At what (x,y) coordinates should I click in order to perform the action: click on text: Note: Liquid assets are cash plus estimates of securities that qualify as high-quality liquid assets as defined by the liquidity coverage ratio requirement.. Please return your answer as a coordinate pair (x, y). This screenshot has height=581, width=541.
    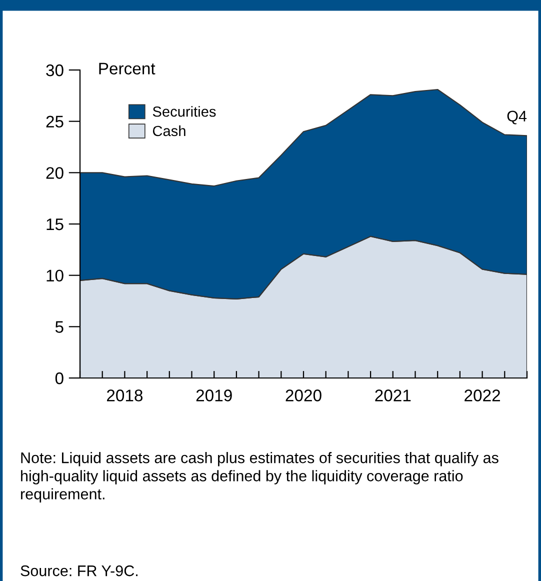
    Looking at the image, I should click on (259, 477).